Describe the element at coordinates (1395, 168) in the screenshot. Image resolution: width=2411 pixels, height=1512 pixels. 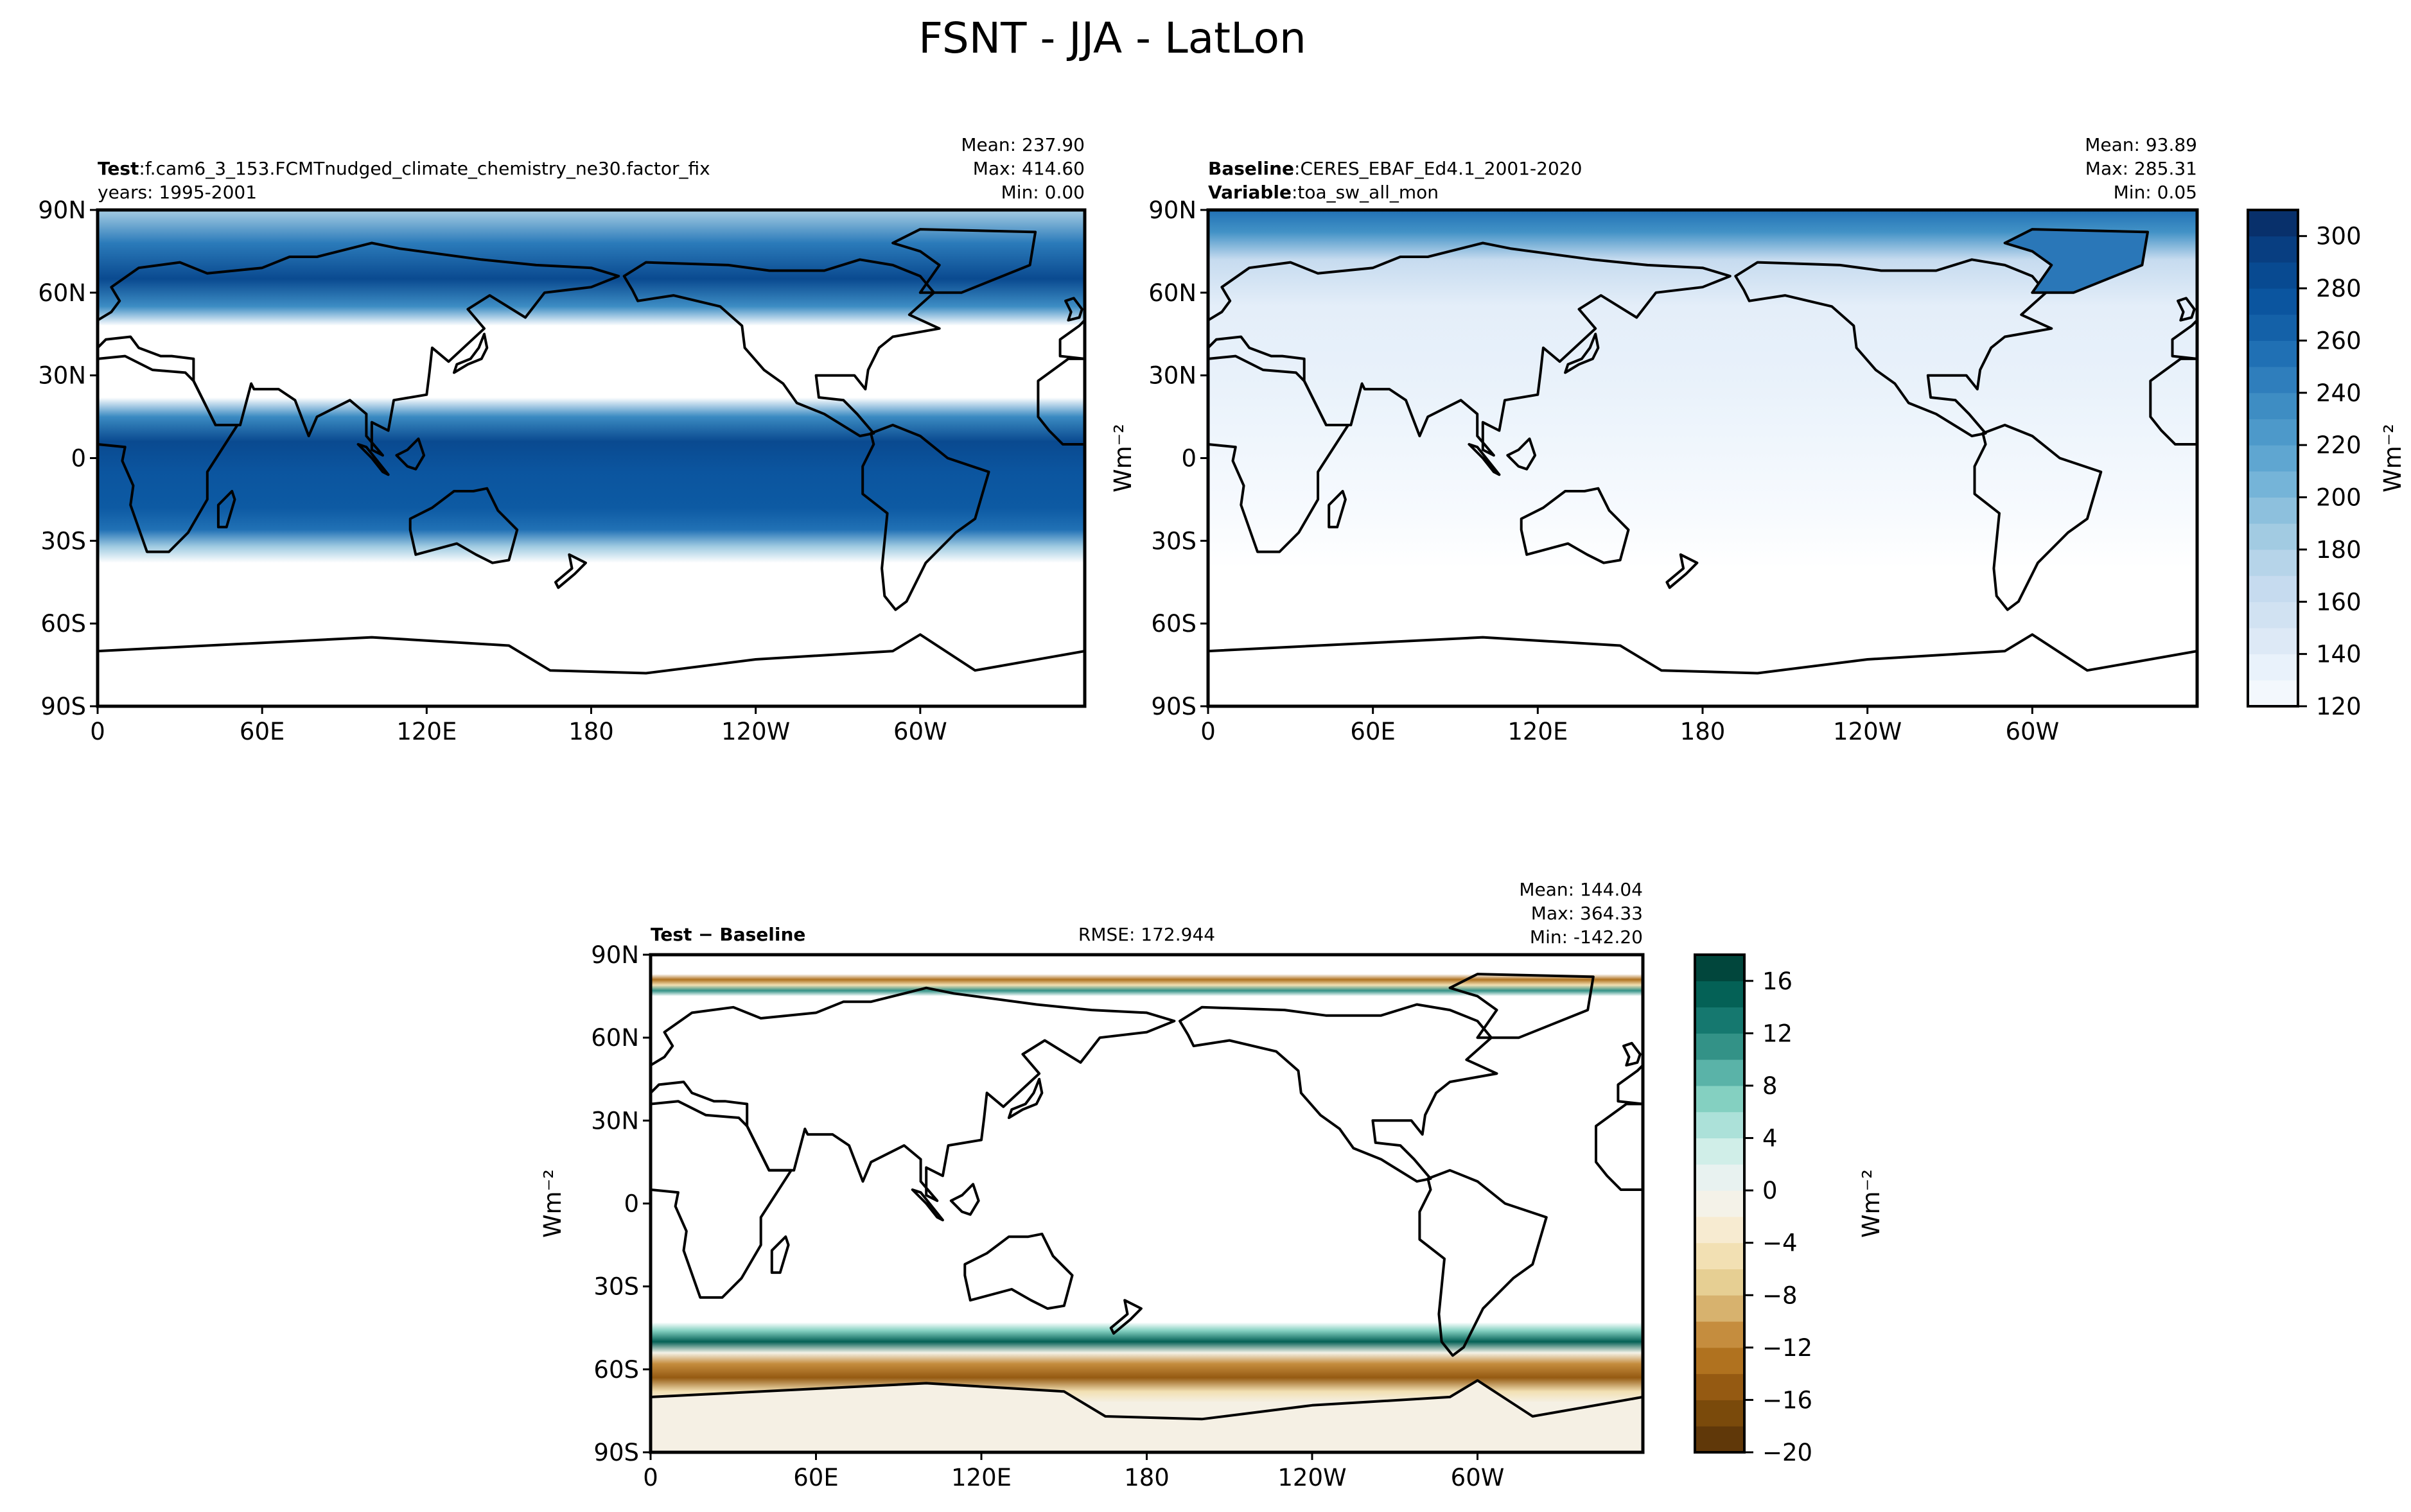
I see `panel-label: Baseline:CERES_EBAF_Ed4.1_2001-2020` at that location.